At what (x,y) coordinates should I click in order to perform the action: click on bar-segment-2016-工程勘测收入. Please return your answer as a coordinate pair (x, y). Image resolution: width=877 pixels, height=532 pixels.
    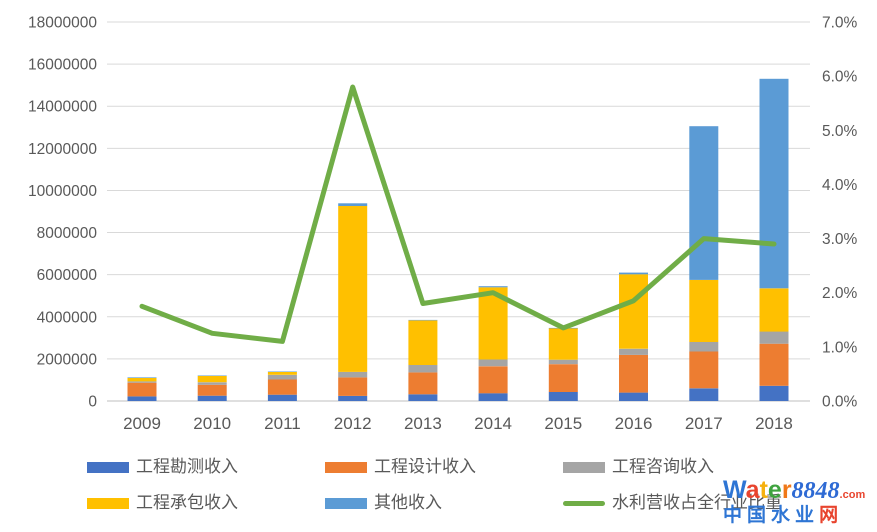
    Looking at the image, I should click on (633, 396).